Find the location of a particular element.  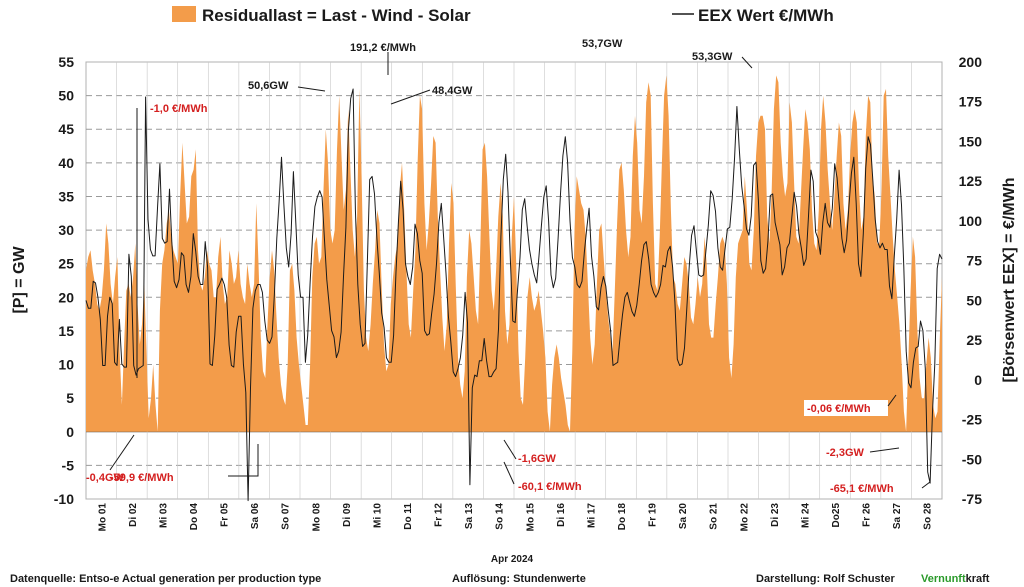

x-day-label: Do 18 is located at coordinates (622, 517).